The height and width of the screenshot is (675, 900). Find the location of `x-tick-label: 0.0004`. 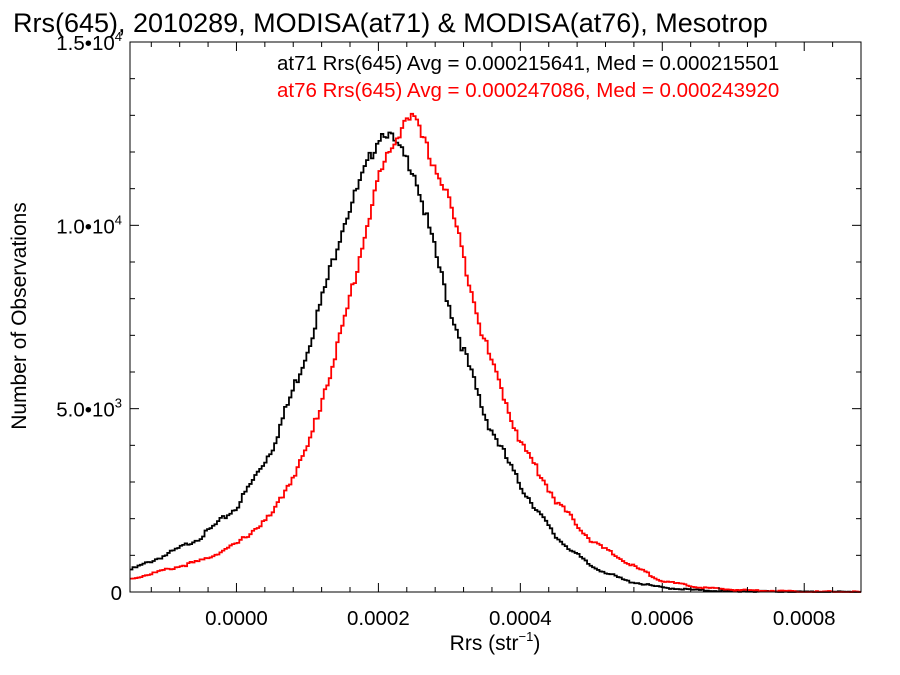

x-tick-label: 0.0004 is located at coordinates (520, 618).